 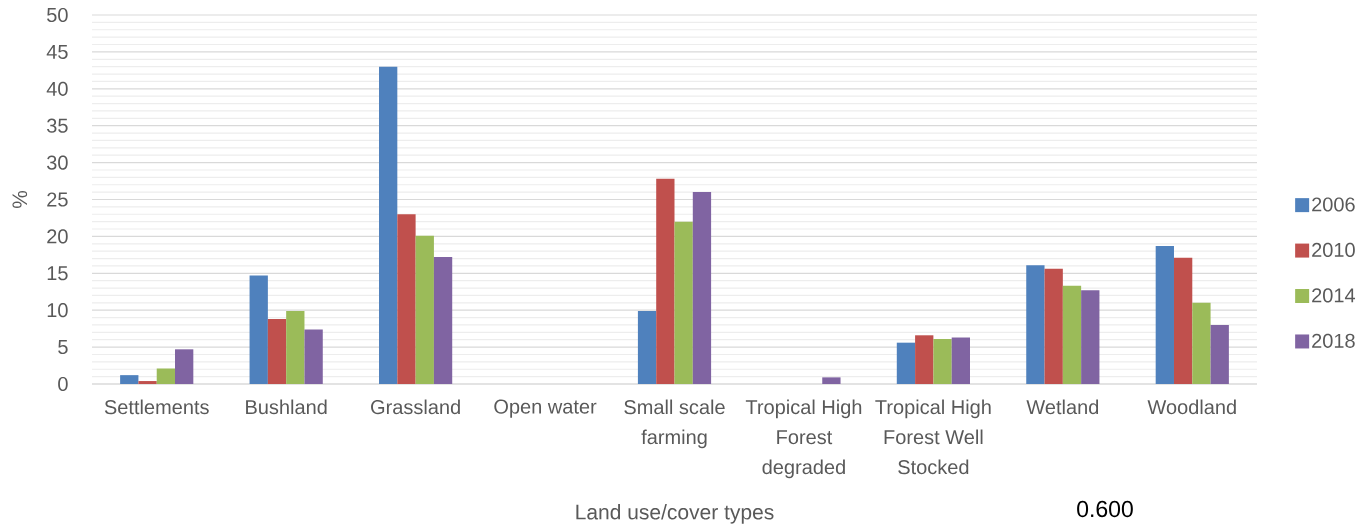 What do you see at coordinates (1334, 295) in the screenshot?
I see `legend-label: 2014` at bounding box center [1334, 295].